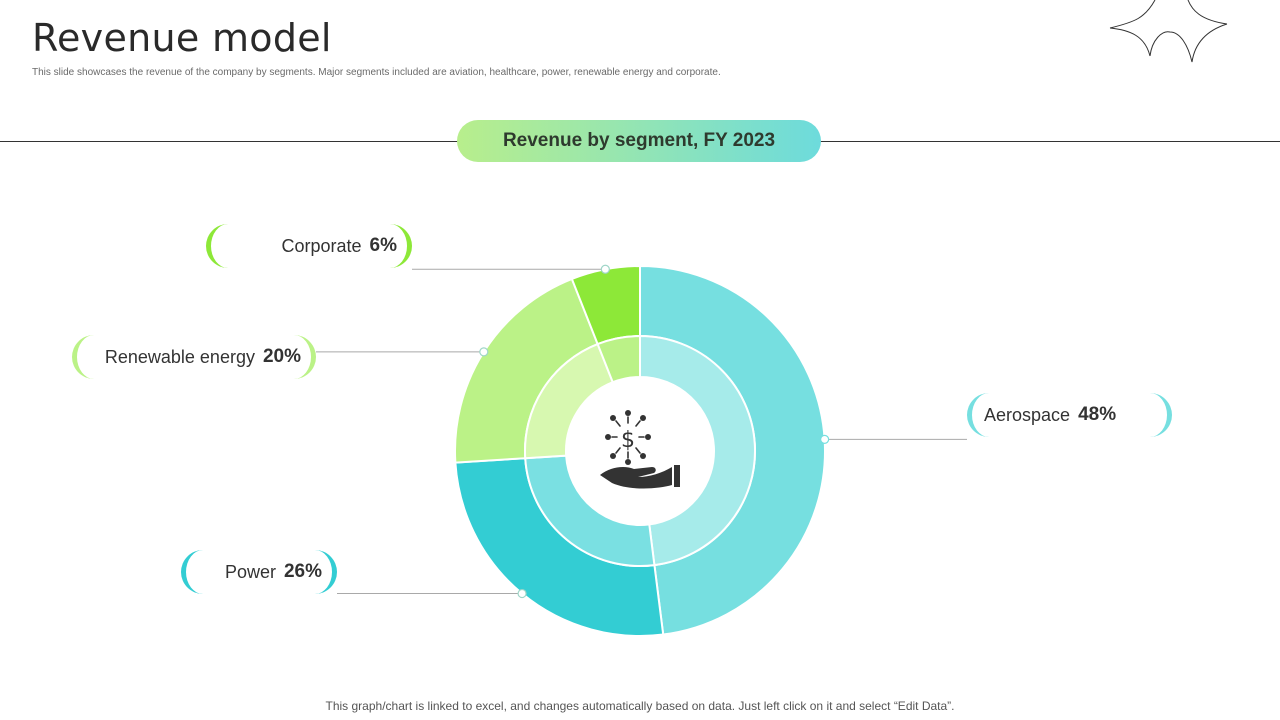  I want to click on callout-aerospace: Aerospace 48%, so click(1069, 415).